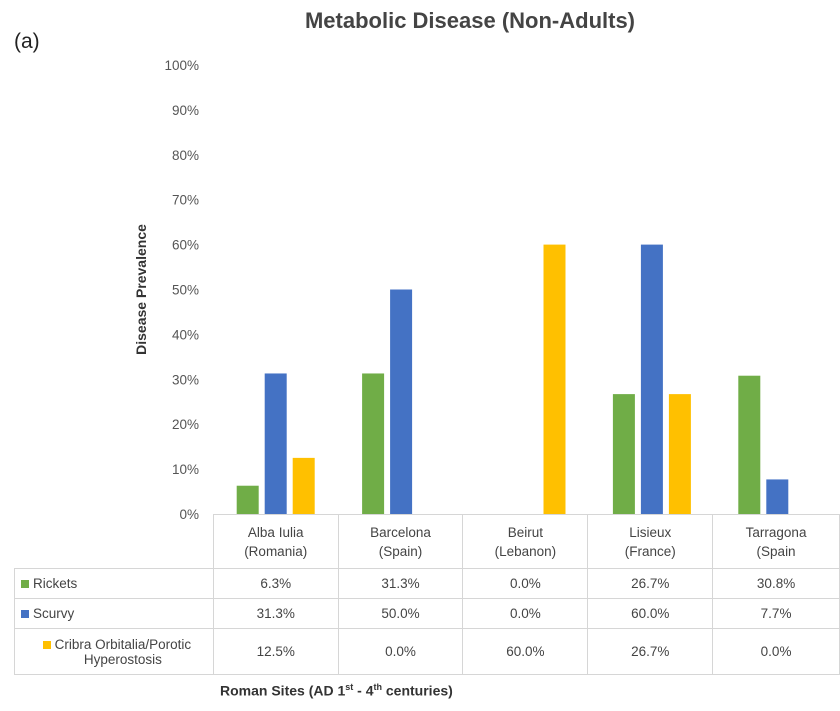 Image resolution: width=840 pixels, height=711 pixels. What do you see at coordinates (185, 245) in the screenshot?
I see `y-tick-label: 60%` at bounding box center [185, 245].